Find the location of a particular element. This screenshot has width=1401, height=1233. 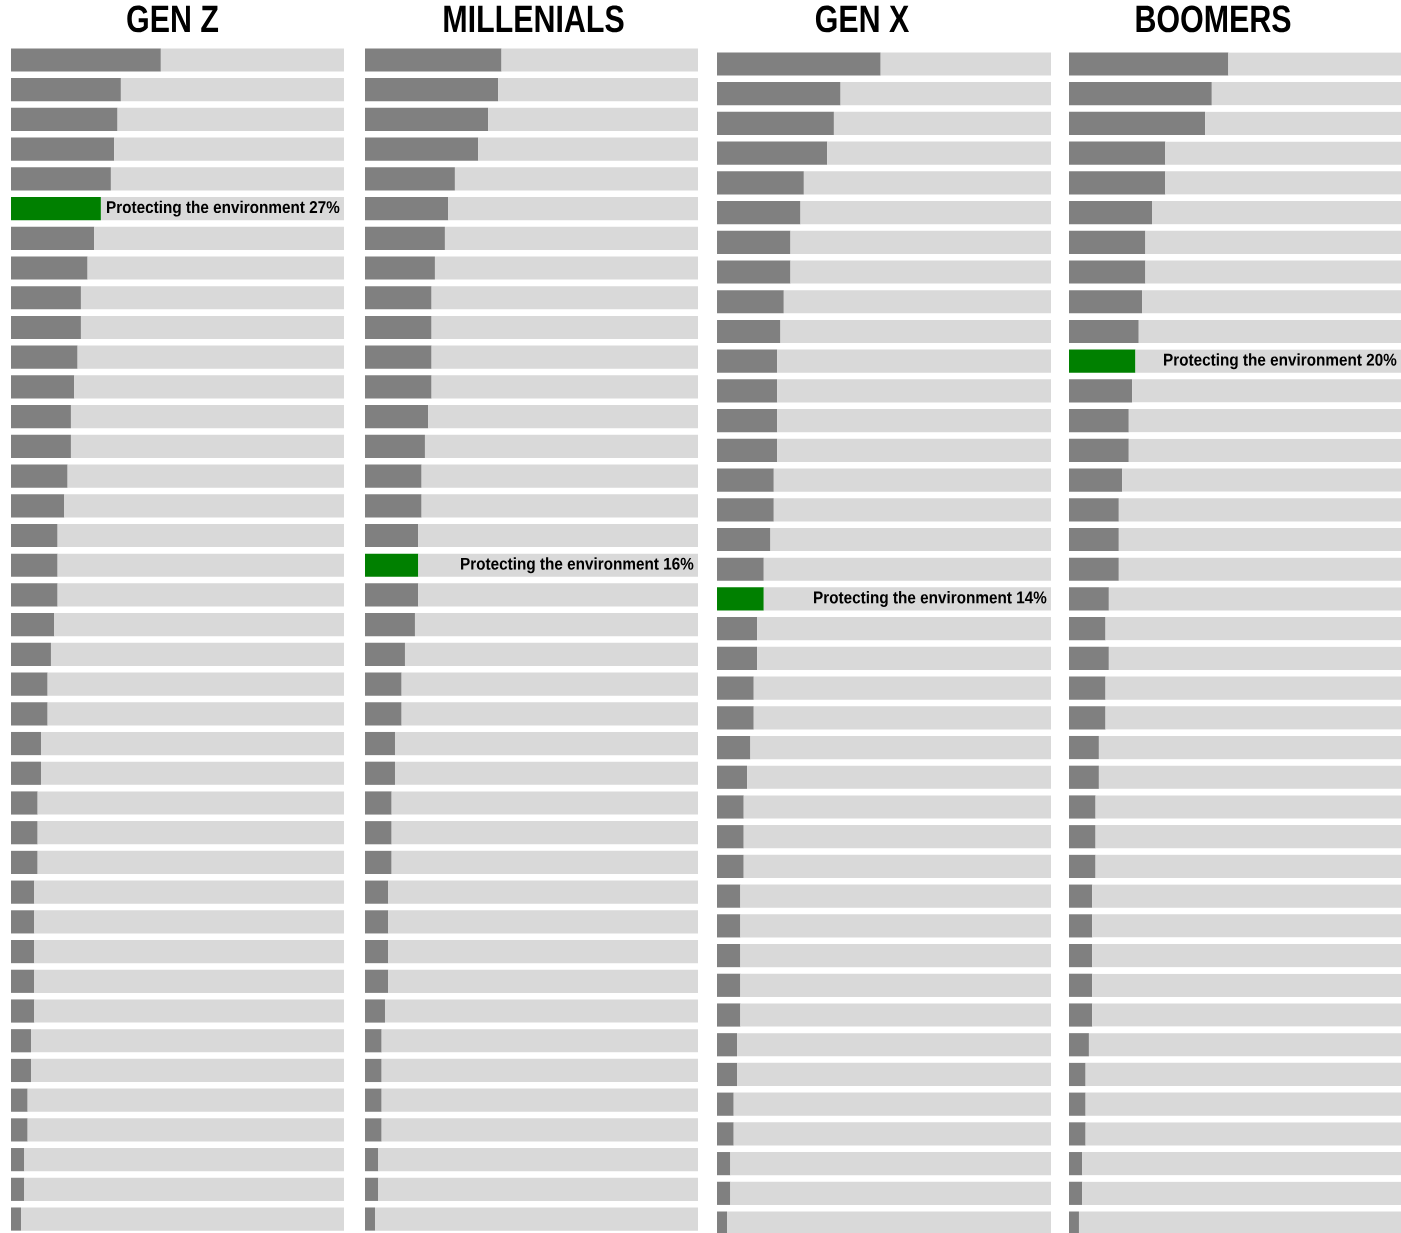

chart-title: BOOMERS is located at coordinates (1213, 19).